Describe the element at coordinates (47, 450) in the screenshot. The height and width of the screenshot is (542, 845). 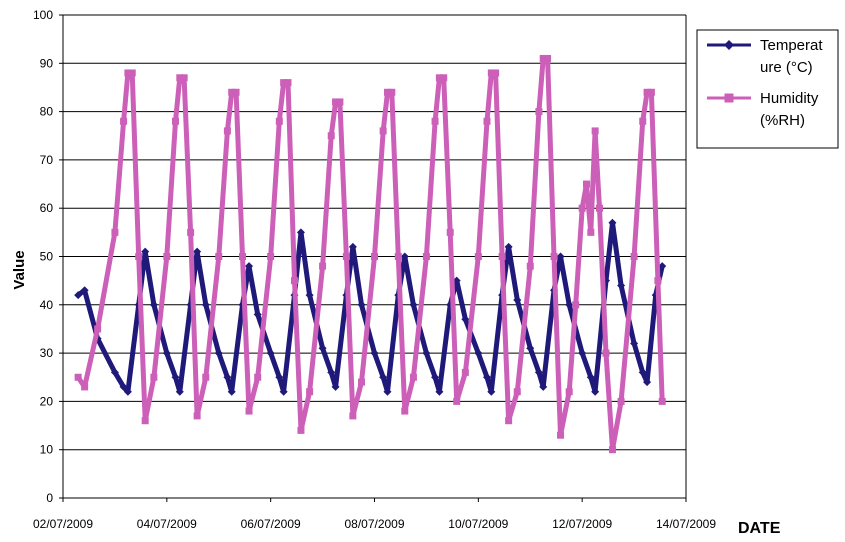
I see `y-tick-label: 10` at that location.